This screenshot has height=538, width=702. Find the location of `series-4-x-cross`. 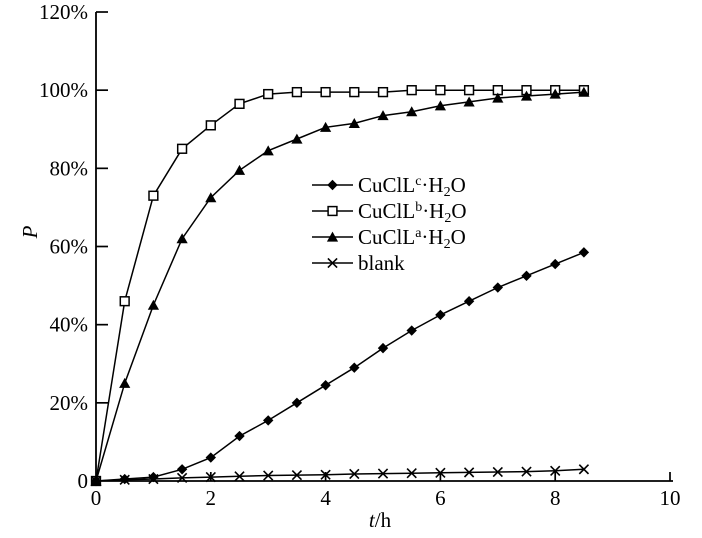

series-4-x-cross is located at coordinates (340, 475).